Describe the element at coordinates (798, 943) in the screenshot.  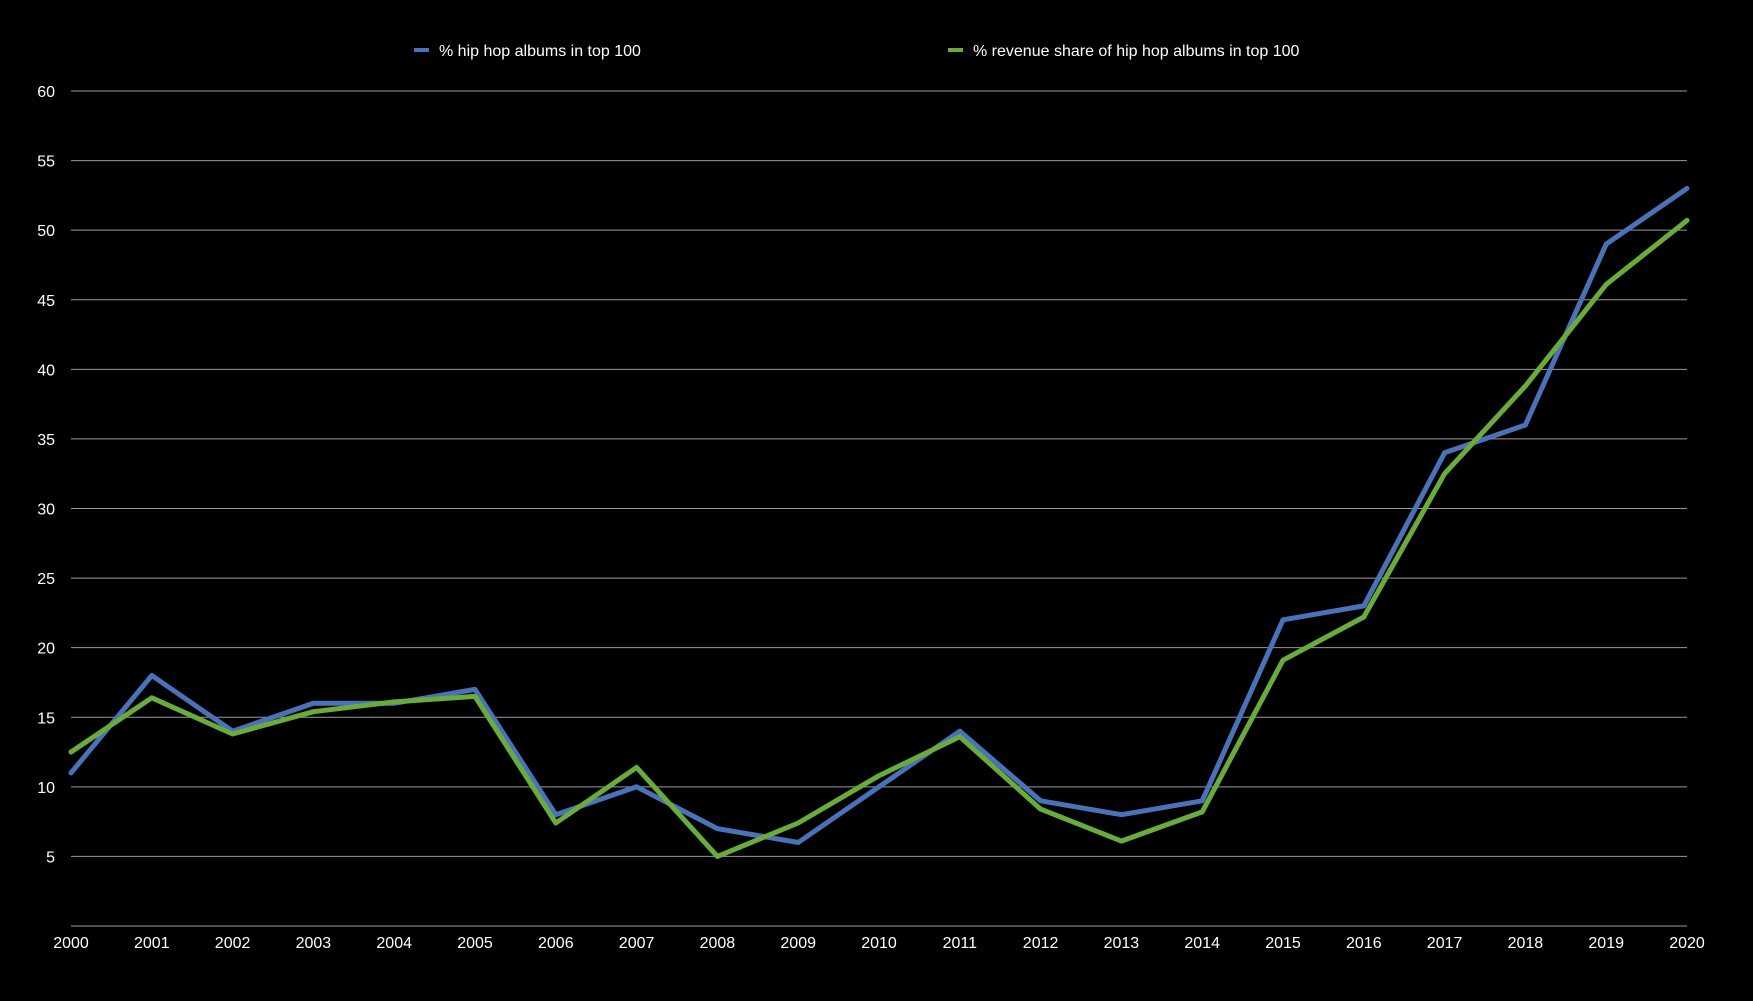
I see `x-tick-label-2009: 2009` at that location.